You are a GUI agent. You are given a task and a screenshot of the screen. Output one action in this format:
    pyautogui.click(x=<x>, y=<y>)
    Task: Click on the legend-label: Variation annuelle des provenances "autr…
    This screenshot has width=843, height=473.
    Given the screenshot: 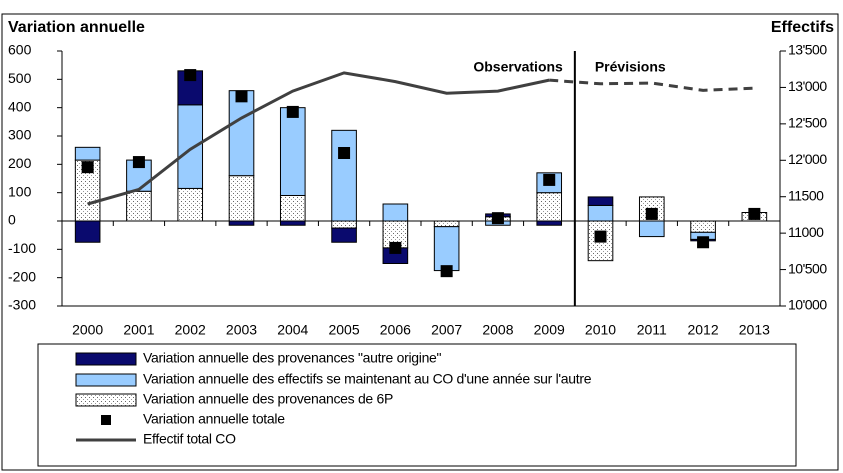 What is the action you would take?
    pyautogui.click(x=292, y=358)
    